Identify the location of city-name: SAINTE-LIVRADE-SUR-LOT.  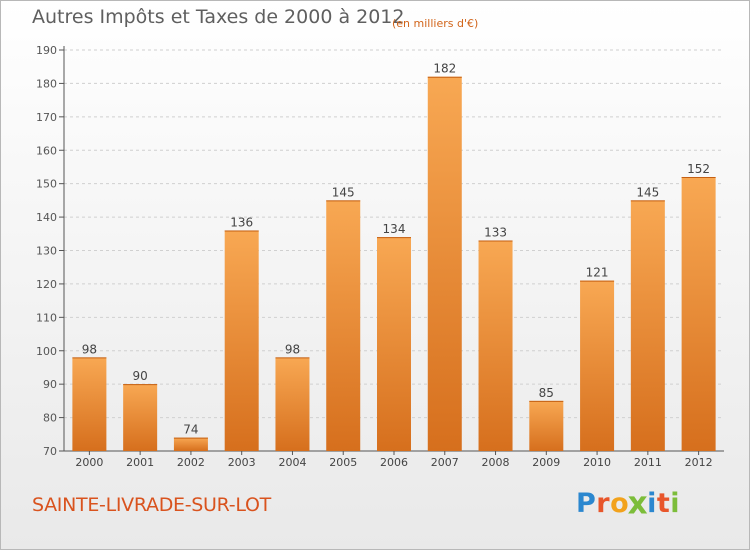
(151, 505).